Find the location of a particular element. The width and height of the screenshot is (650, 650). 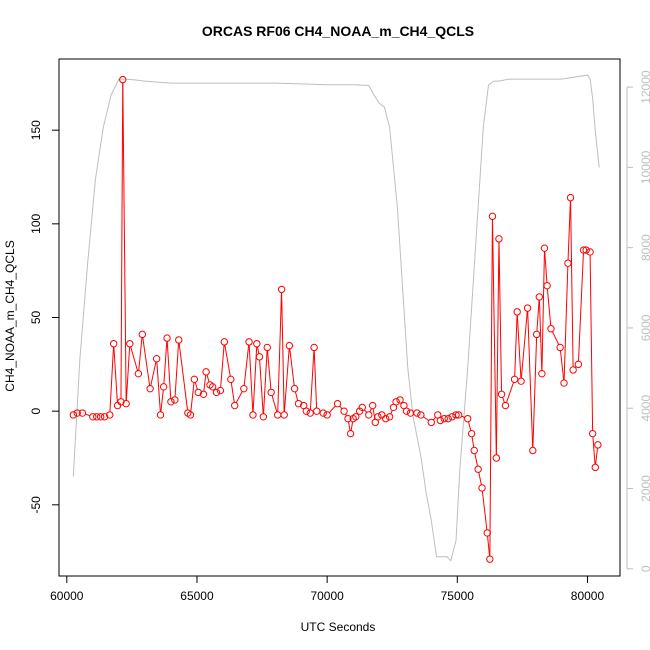

y2-tick-label: 8000 is located at coordinates (644, 247).